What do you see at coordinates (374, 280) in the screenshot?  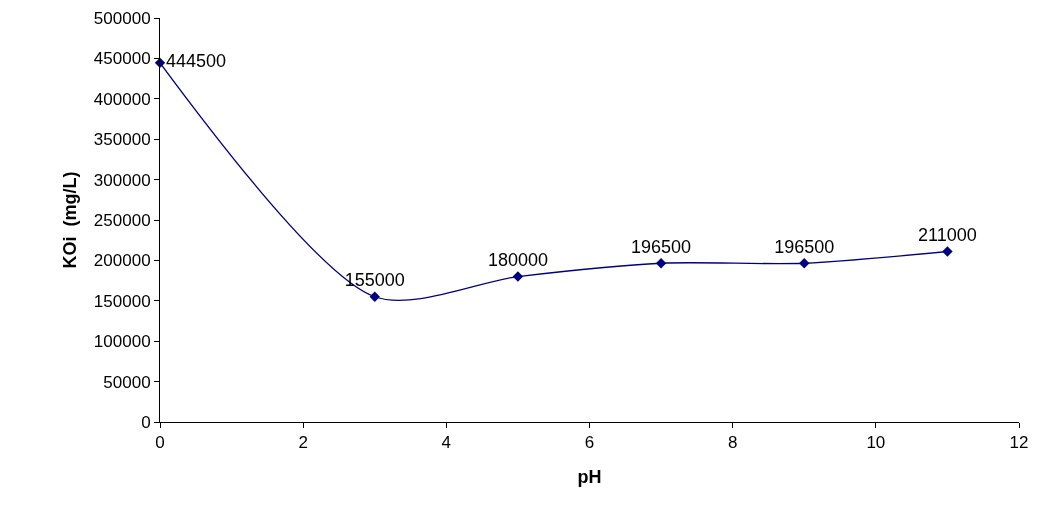 I see `data-label: 155000` at bounding box center [374, 280].